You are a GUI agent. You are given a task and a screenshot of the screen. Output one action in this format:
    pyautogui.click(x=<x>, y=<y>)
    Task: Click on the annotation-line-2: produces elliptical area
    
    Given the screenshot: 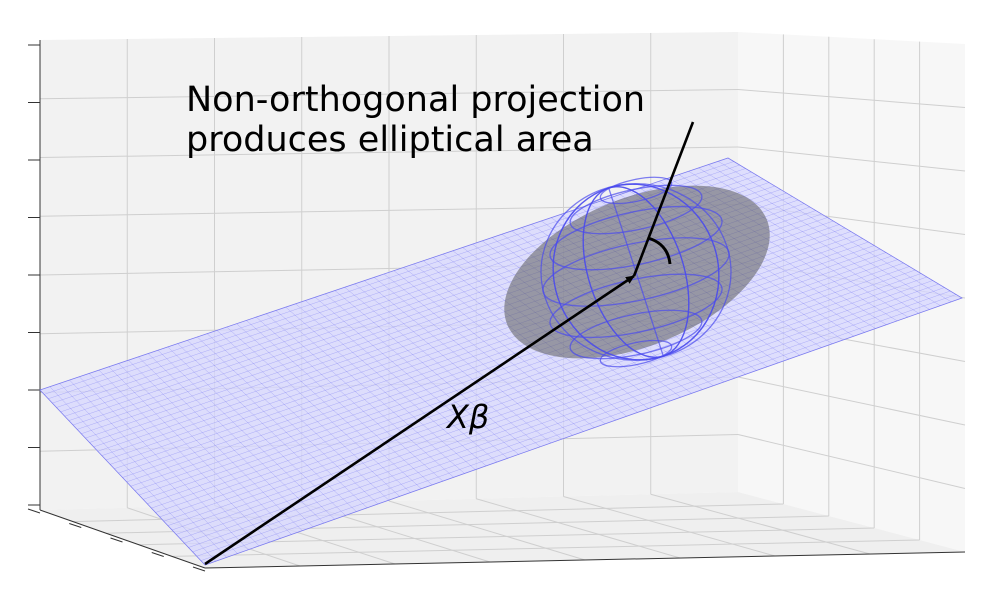 What is the action you would take?
    pyautogui.click(x=390, y=140)
    